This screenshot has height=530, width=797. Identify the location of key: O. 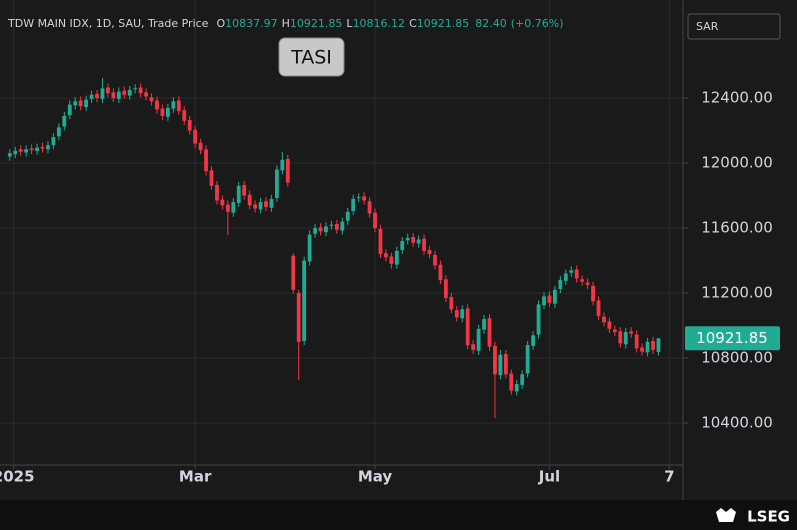
(220, 23).